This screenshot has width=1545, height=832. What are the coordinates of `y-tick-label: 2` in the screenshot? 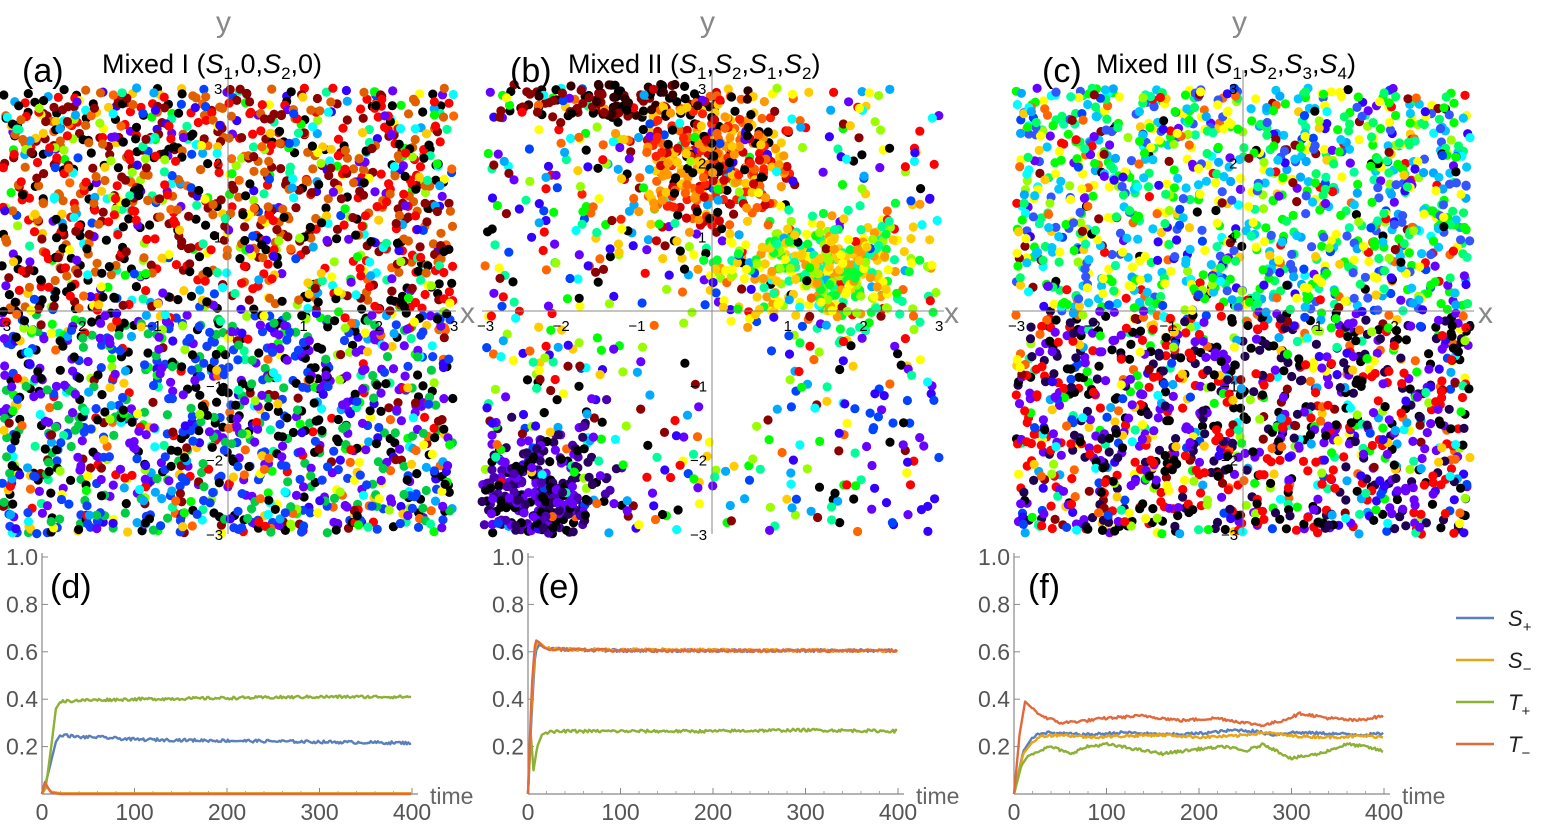 It's located at (702, 163).